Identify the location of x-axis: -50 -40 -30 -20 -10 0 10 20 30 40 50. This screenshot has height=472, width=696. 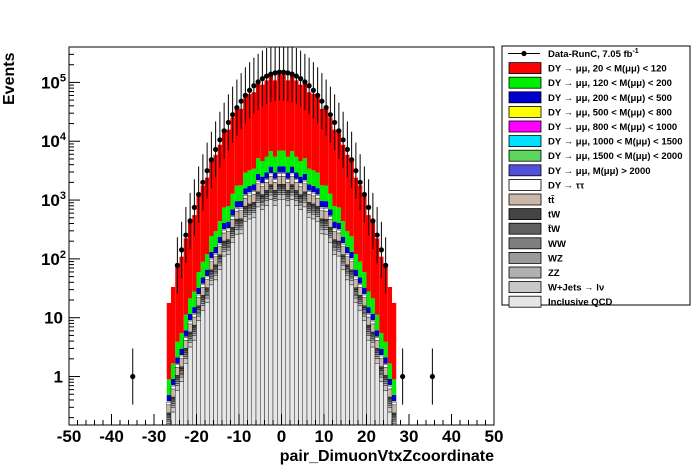
(280, 430).